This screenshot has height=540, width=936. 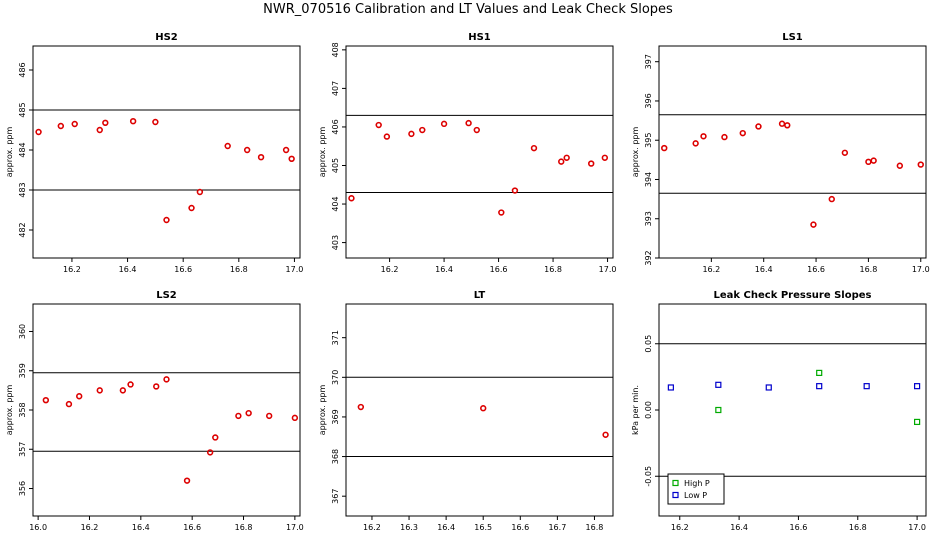 I want to click on x-tick-label: 16.7, so click(x=557, y=527).